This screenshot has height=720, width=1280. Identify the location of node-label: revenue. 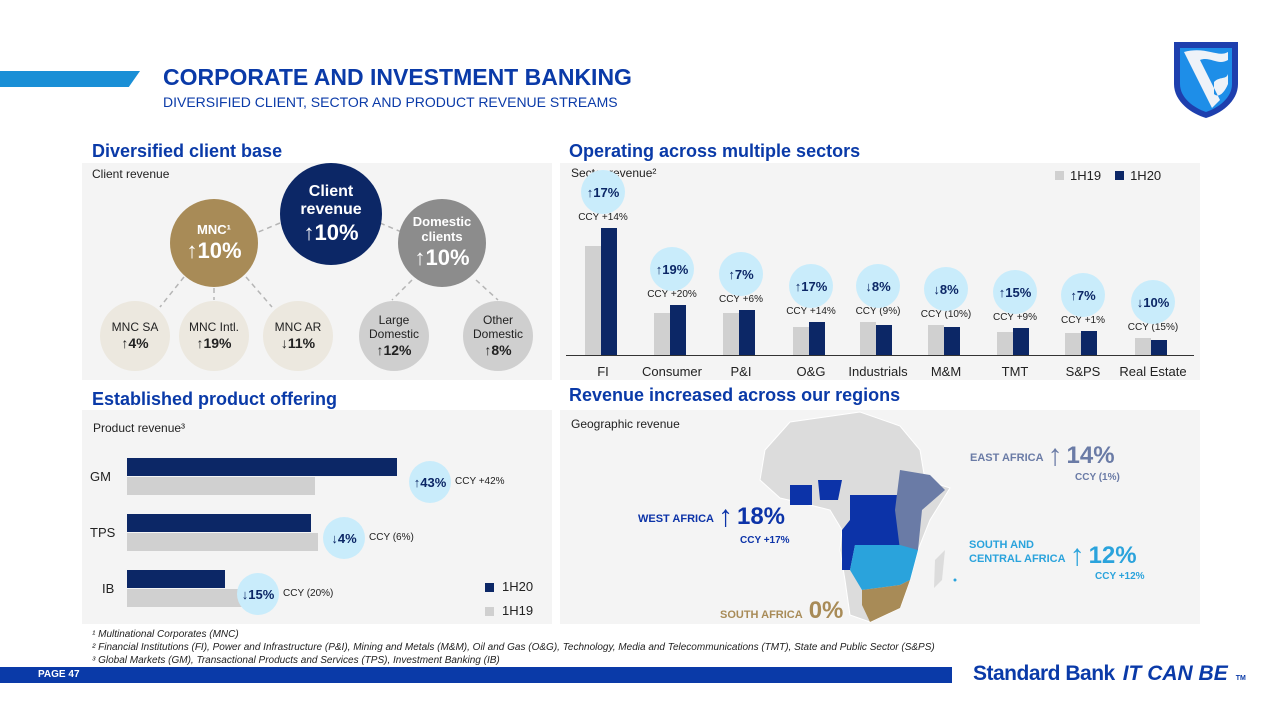
(331, 210).